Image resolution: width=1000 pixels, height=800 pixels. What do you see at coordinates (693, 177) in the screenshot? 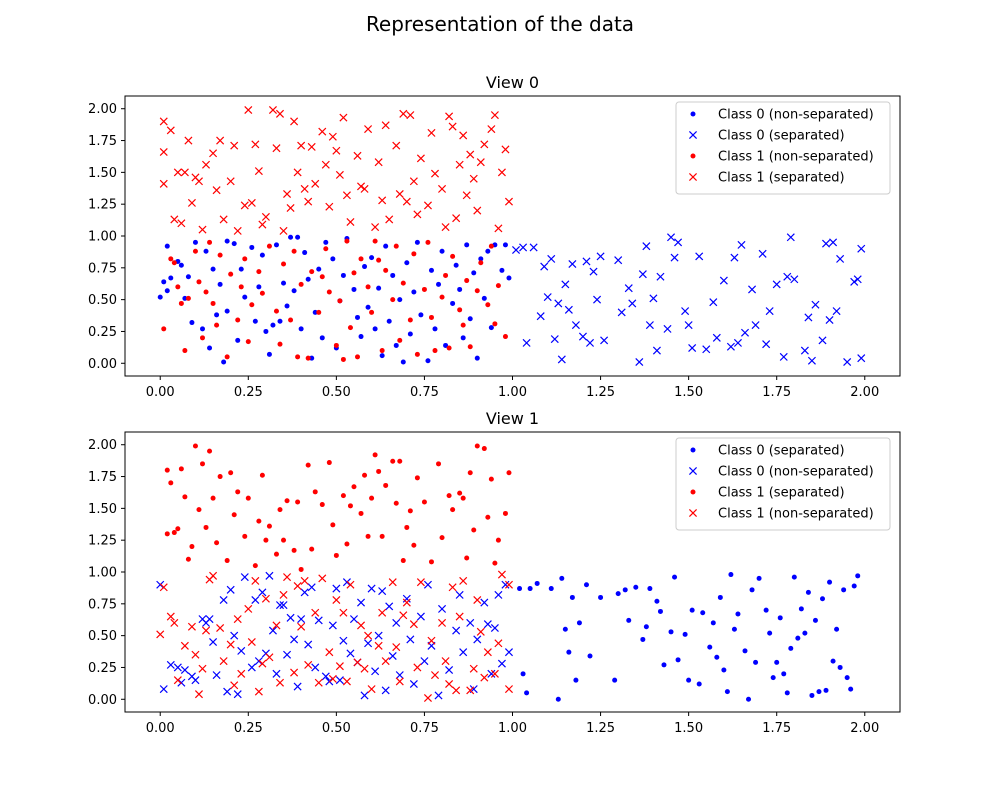
I see `legend-marker-x` at bounding box center [693, 177].